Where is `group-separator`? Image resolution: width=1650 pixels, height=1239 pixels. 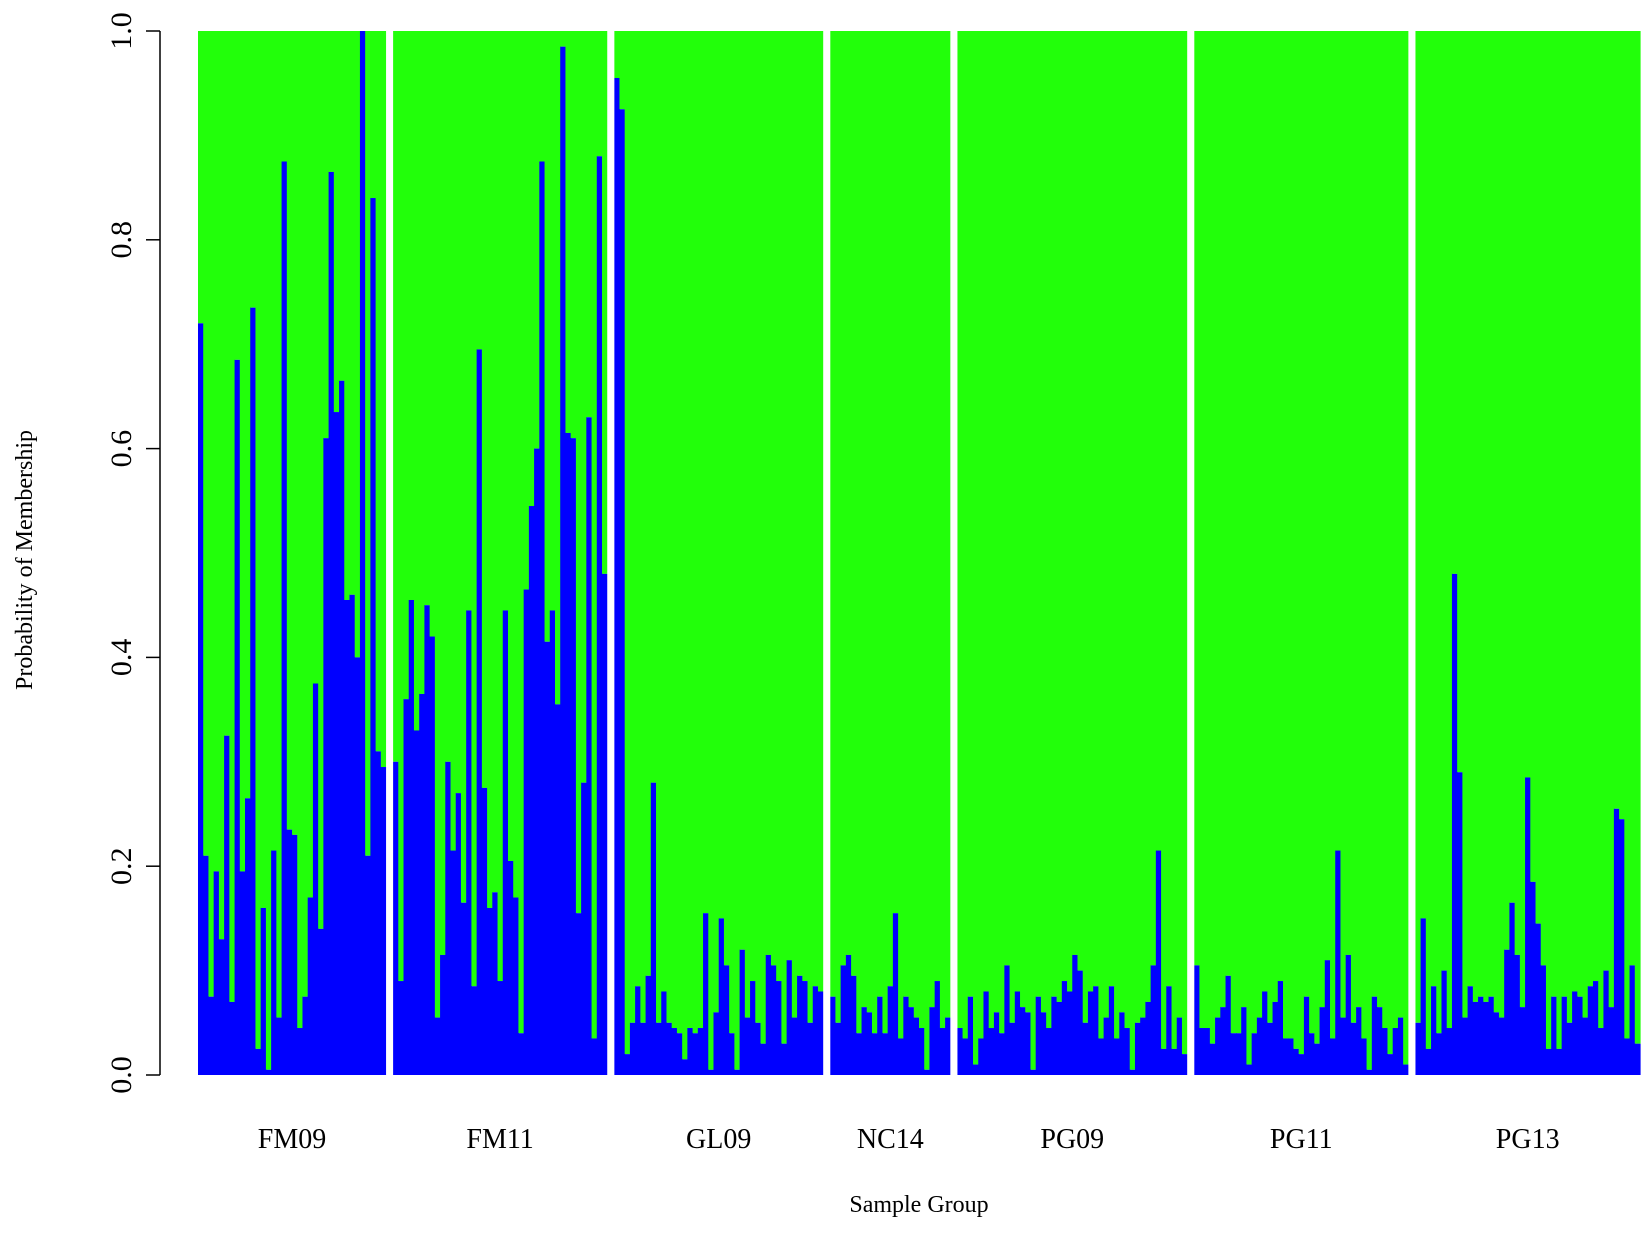 group-separator is located at coordinates (1191, 553).